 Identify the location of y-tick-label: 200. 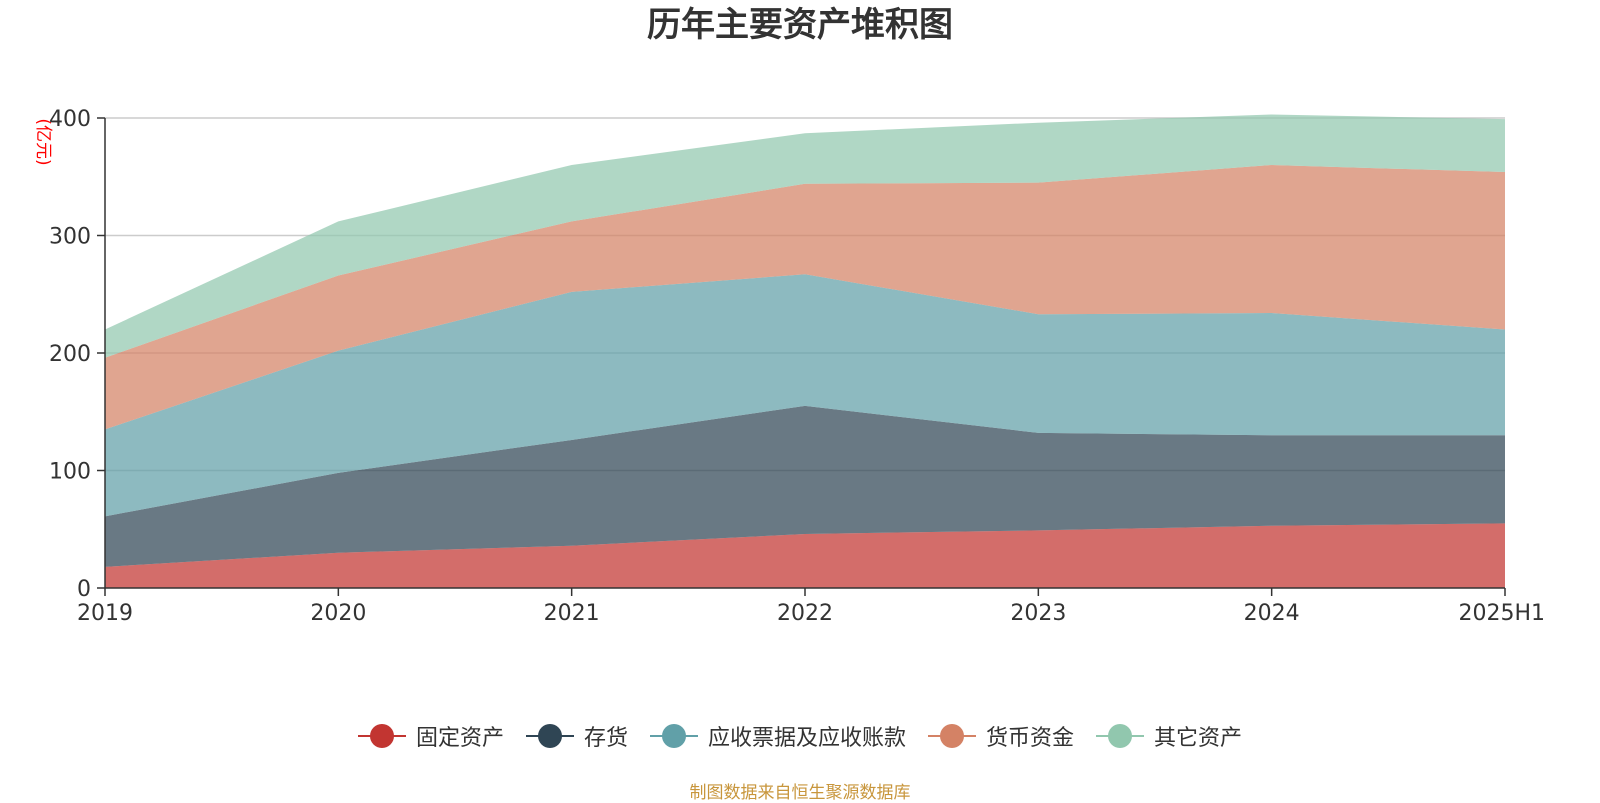
(70, 354).